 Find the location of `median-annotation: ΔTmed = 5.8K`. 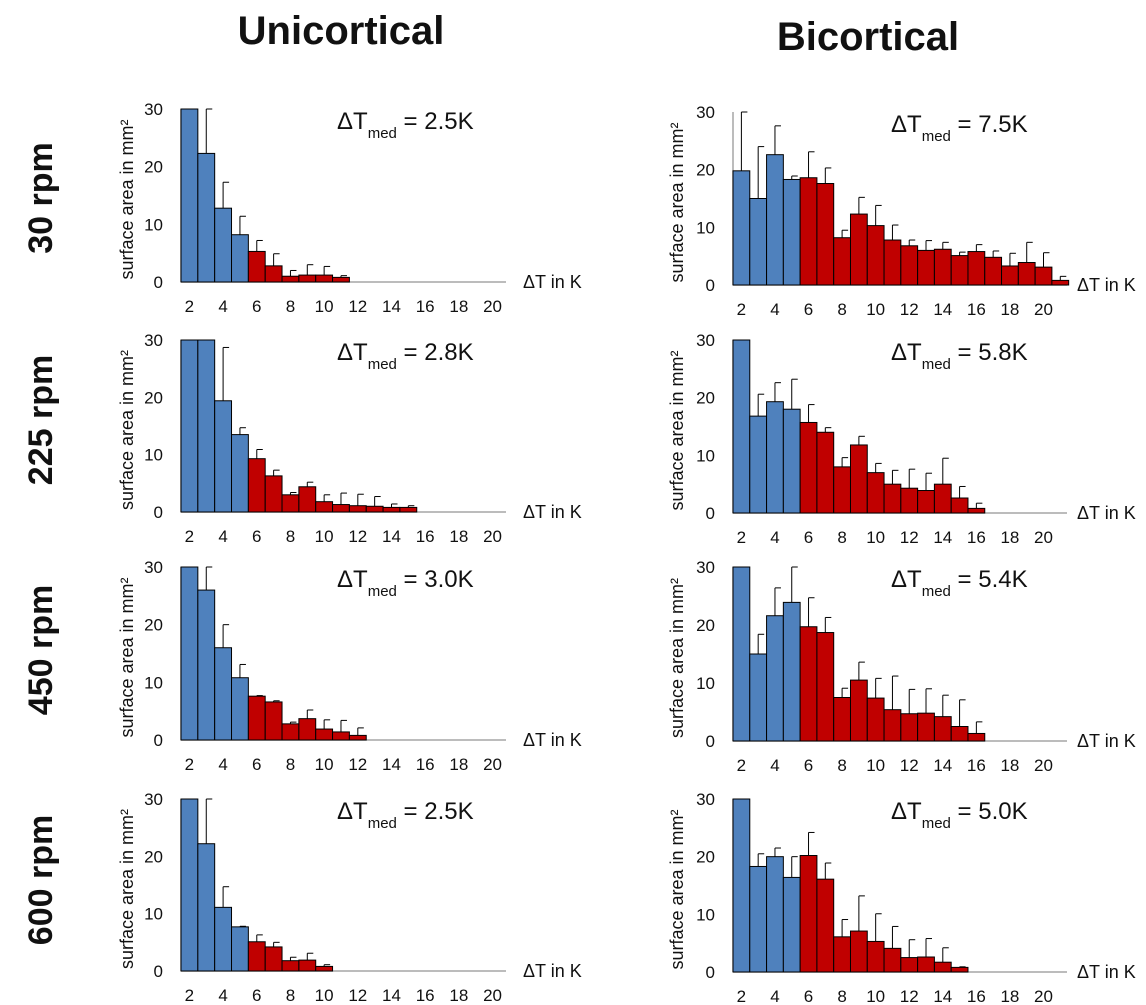

median-annotation: ΔTmed = 5.8K is located at coordinates (959, 356).